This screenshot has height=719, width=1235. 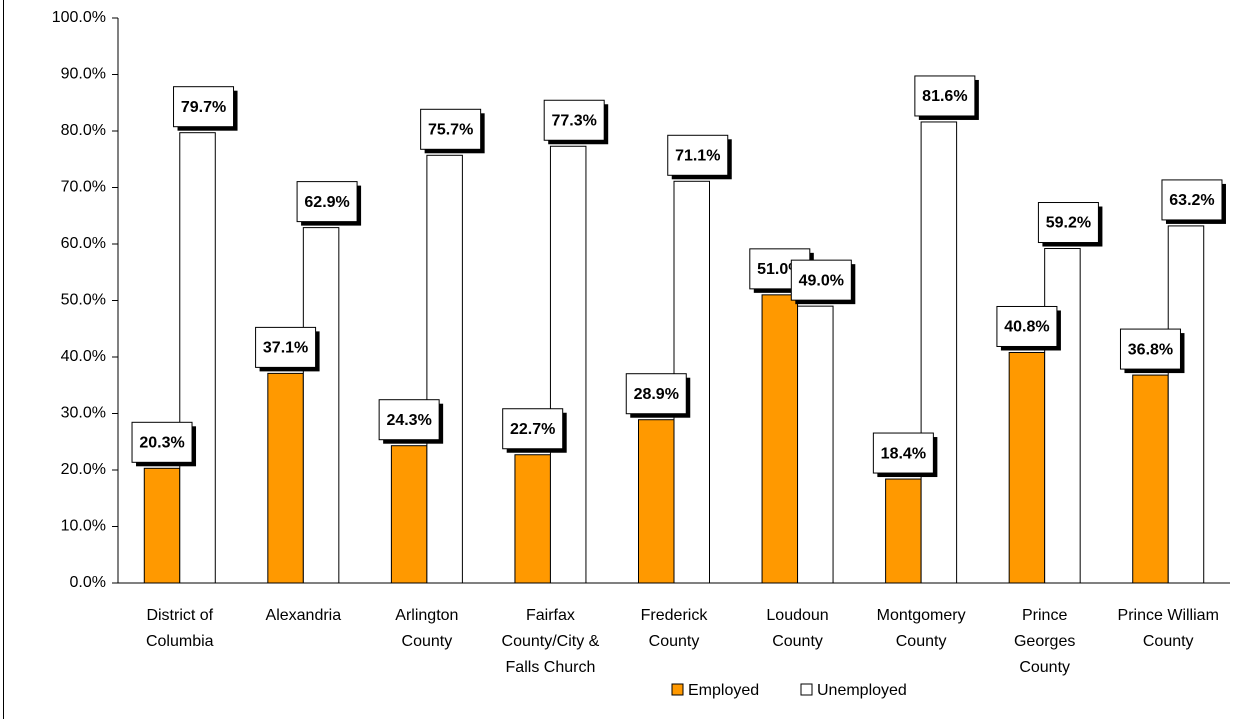 What do you see at coordinates (862, 690) in the screenshot?
I see `legend-label: Unemployed` at bounding box center [862, 690].